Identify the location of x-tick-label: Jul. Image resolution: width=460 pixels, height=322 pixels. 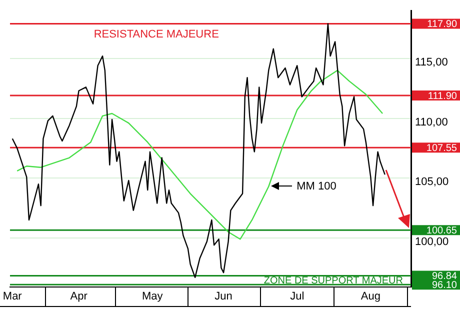
(297, 296).